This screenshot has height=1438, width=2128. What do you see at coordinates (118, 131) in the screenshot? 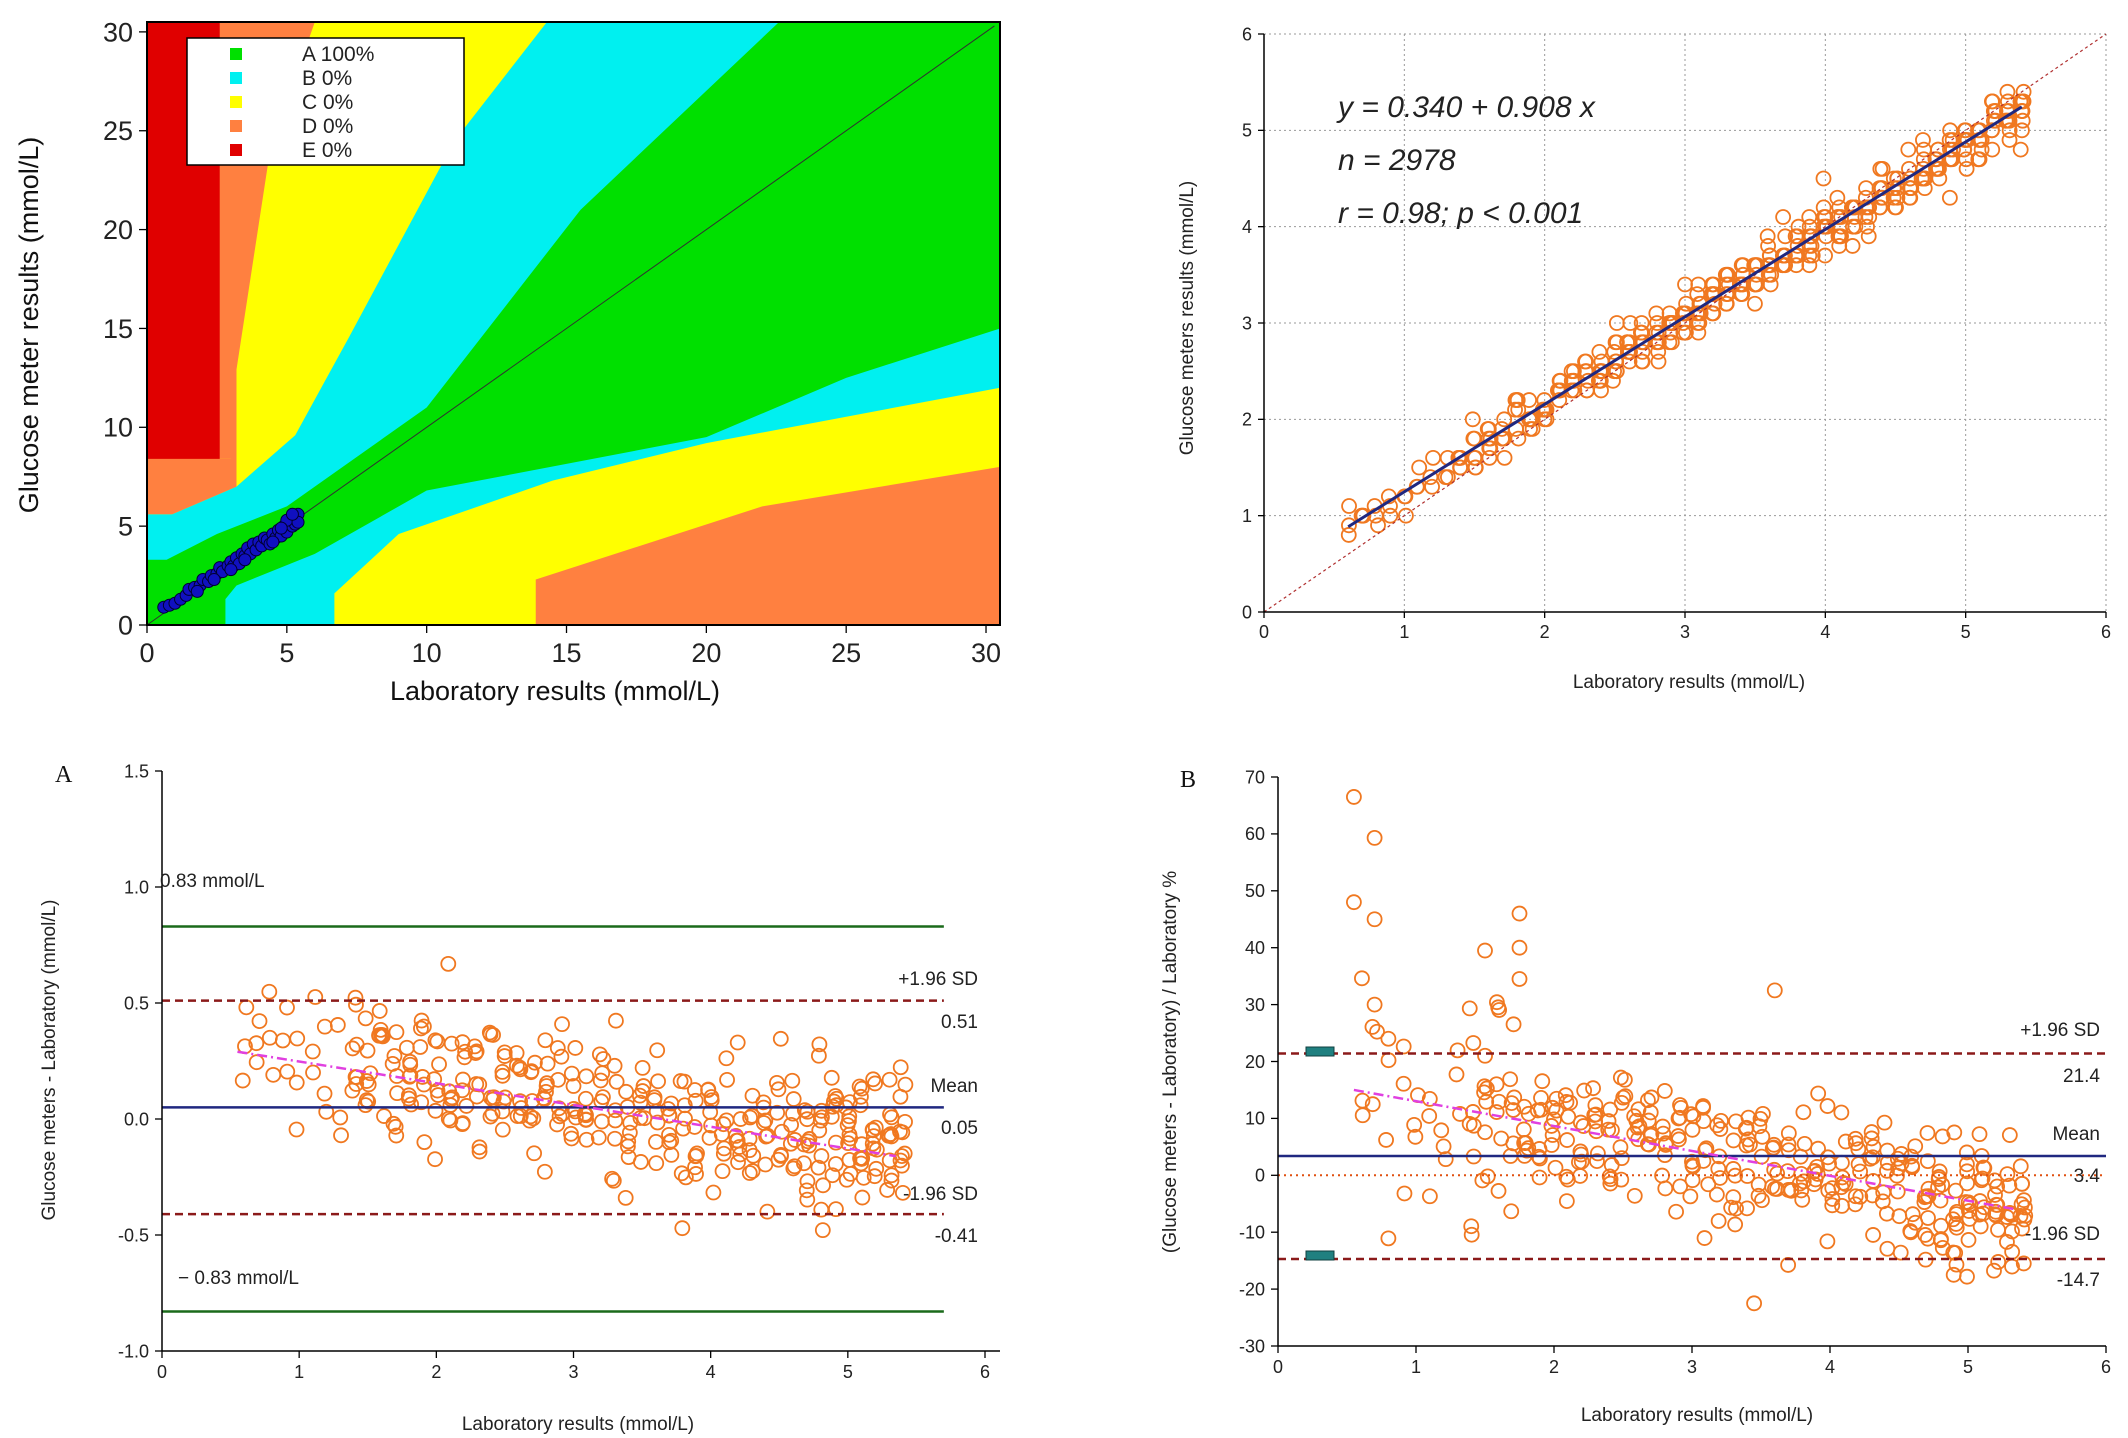
I see `clarke-y-tick-label: 25` at bounding box center [118, 131].